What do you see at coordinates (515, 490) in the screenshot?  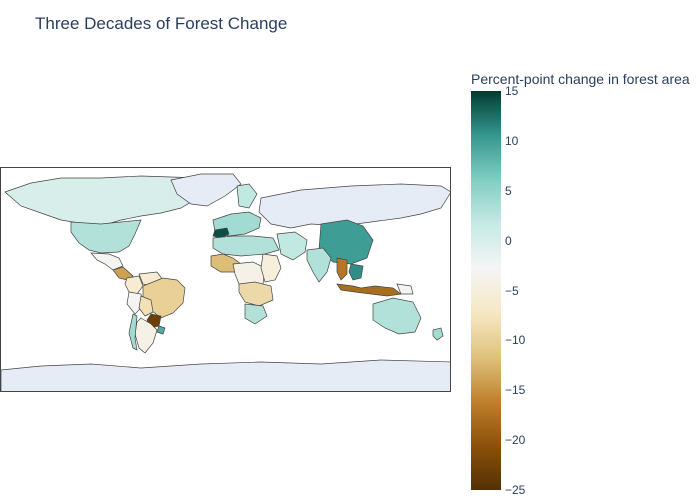 I see `colorbar-tick-label: −25` at bounding box center [515, 490].